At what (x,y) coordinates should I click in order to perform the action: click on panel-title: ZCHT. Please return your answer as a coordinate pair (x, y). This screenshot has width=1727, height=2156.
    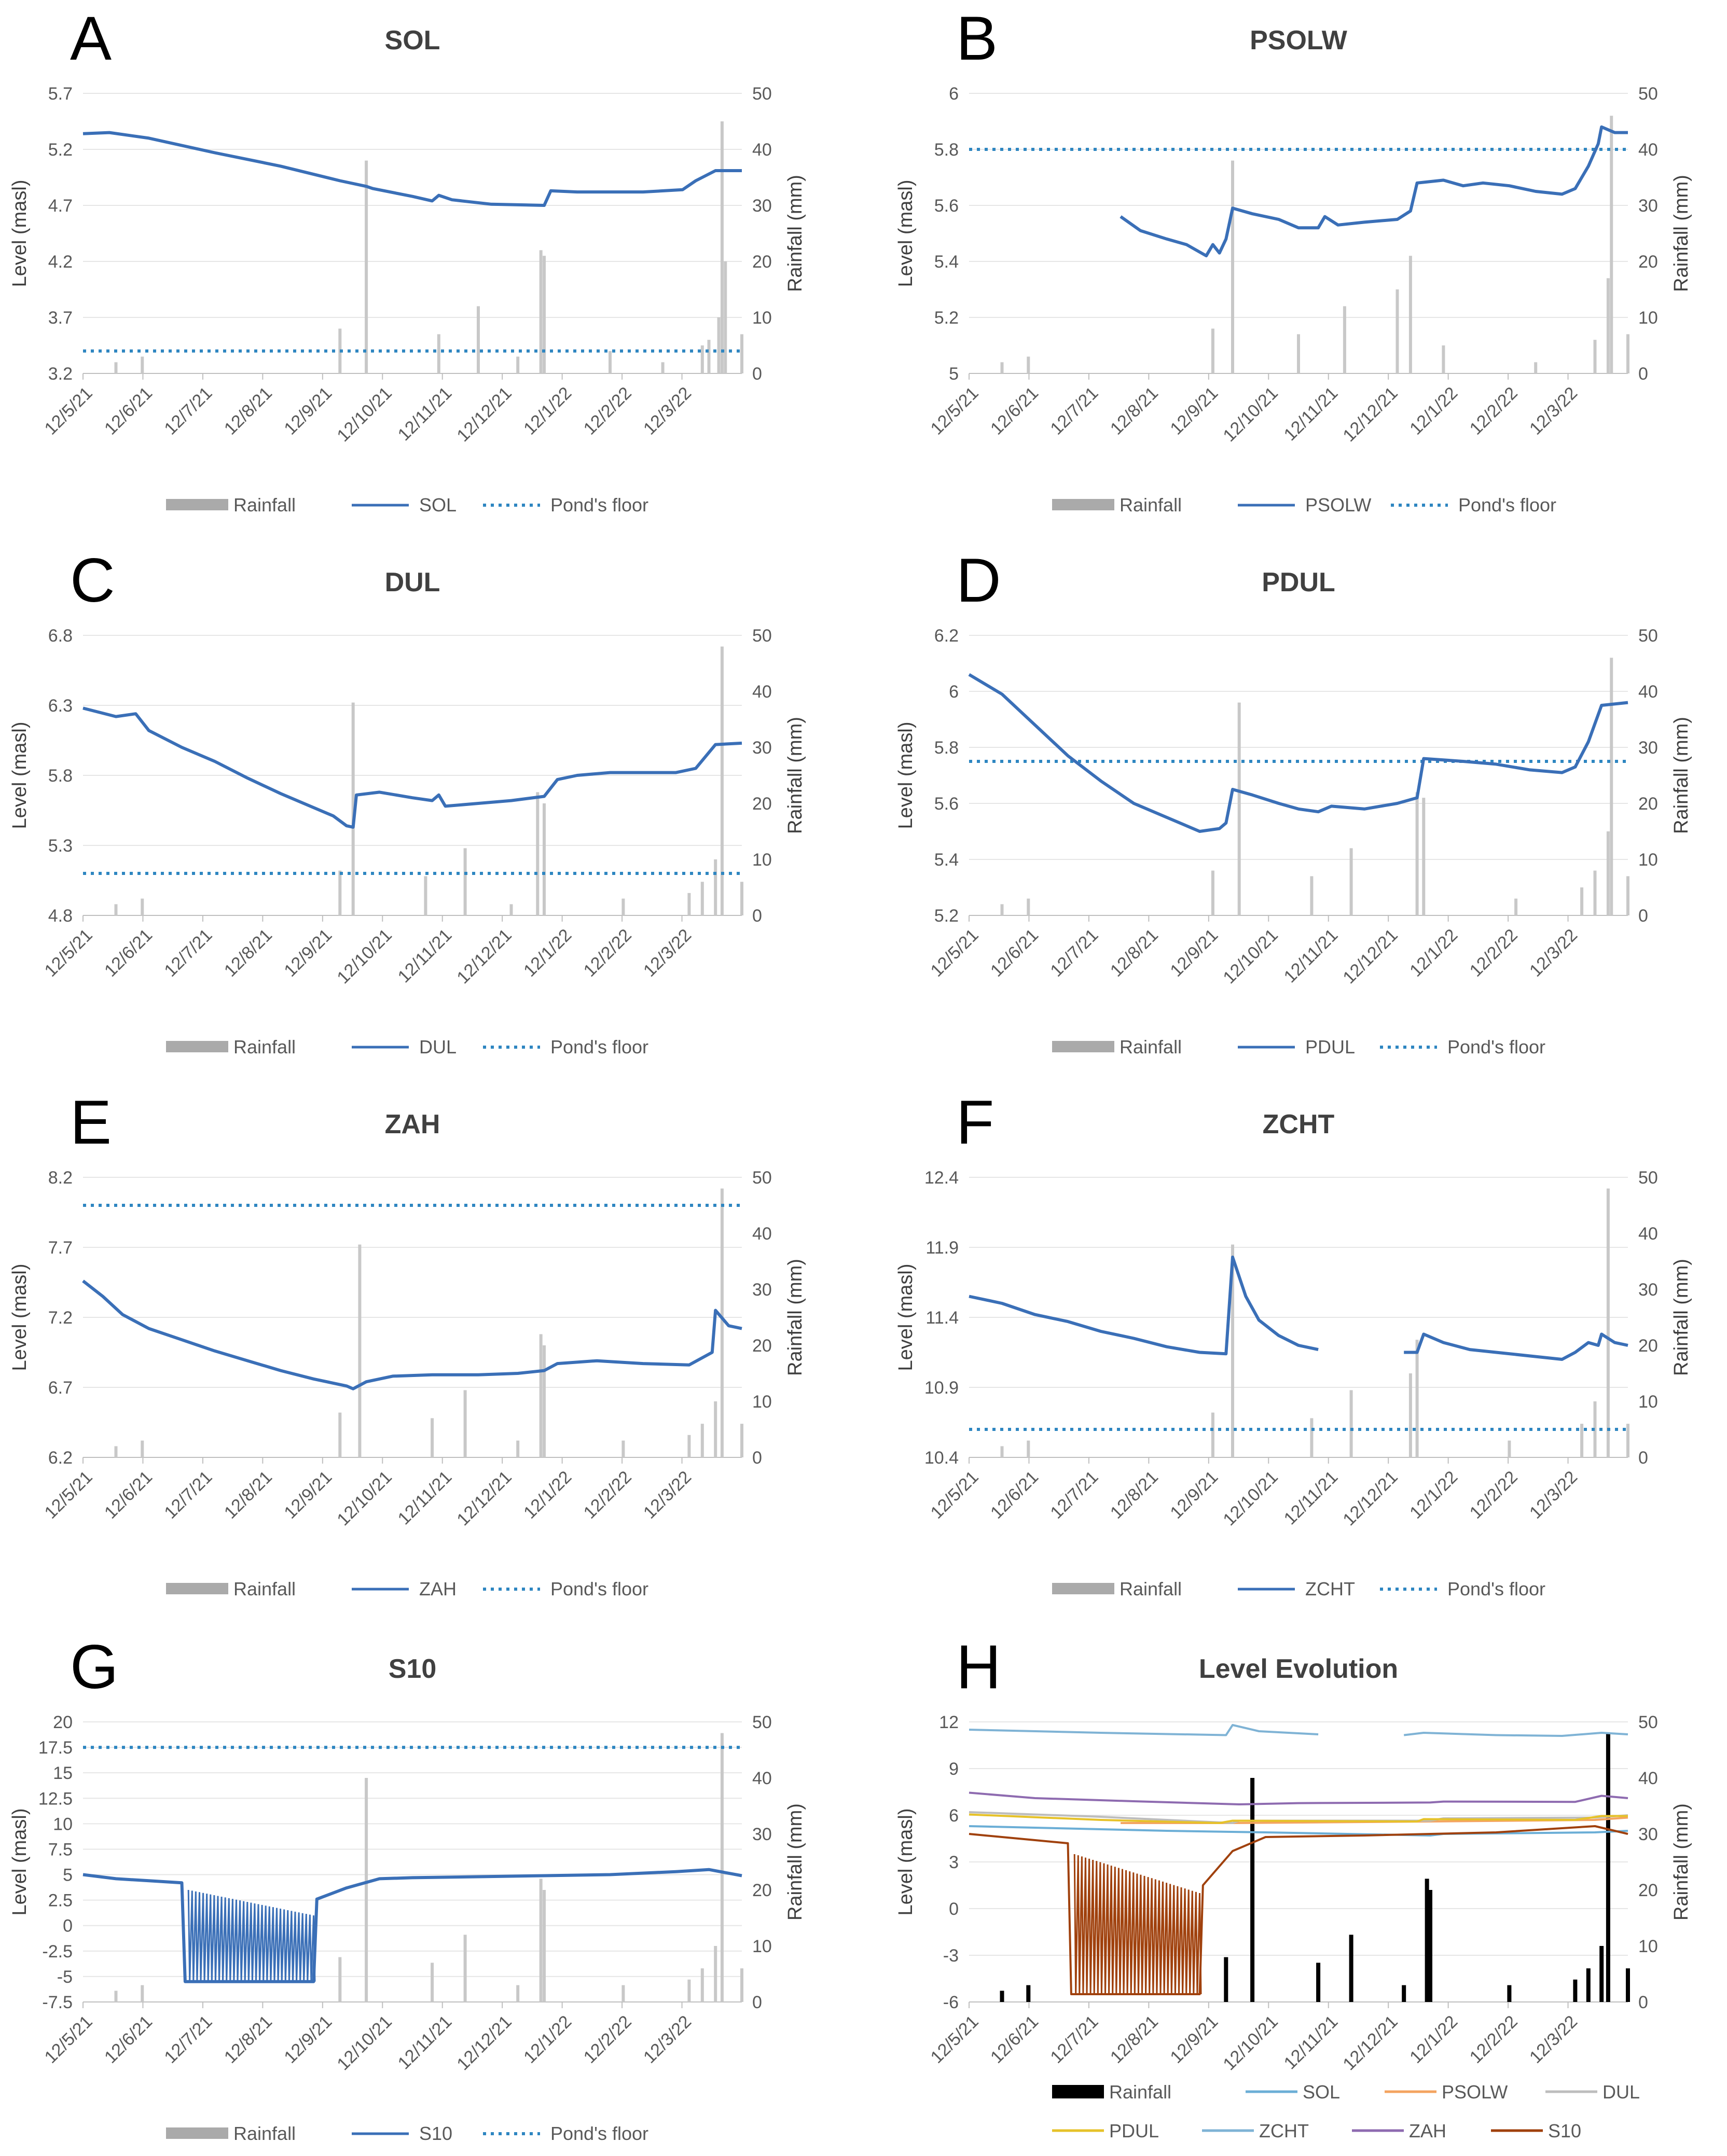
    Looking at the image, I should click on (1299, 1124).